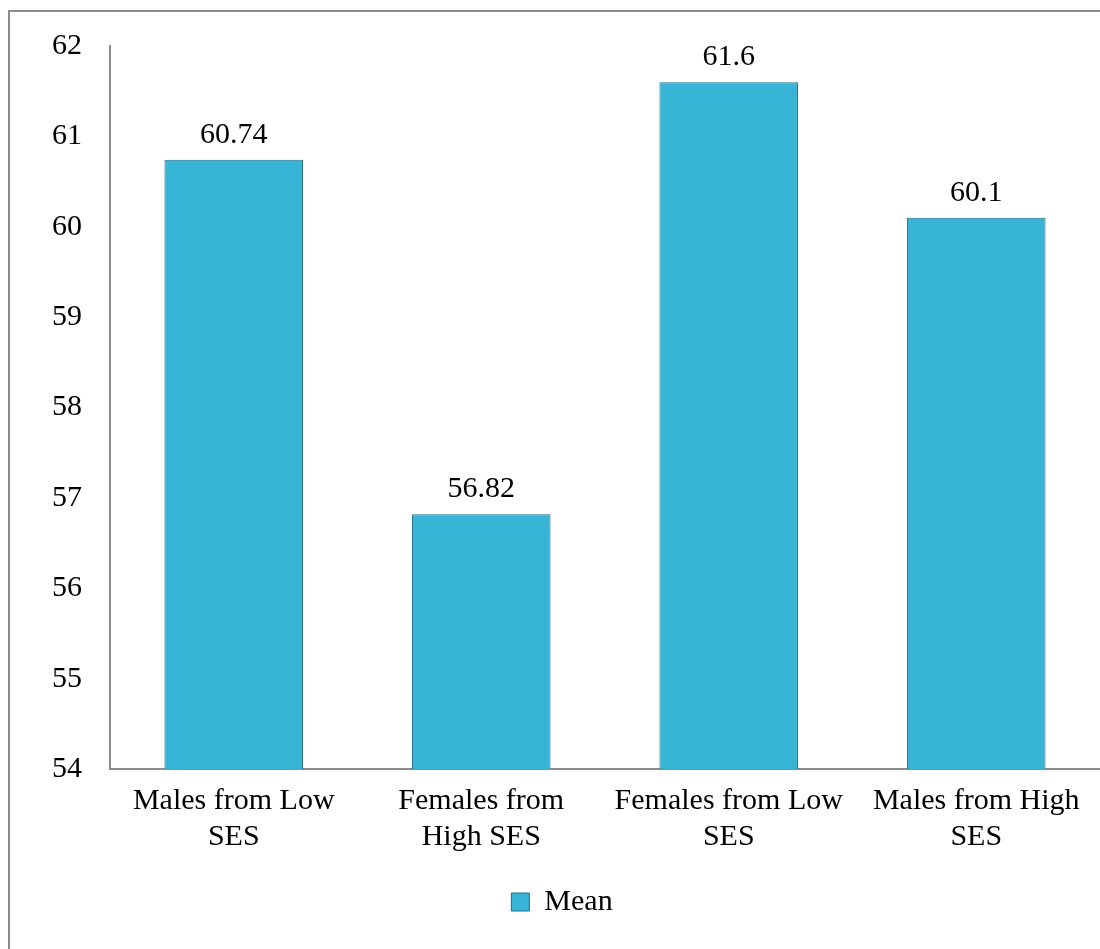 Image resolution: width=1100 pixels, height=949 pixels. What do you see at coordinates (976, 816) in the screenshot?
I see `x-tick-label: Males from High SES` at bounding box center [976, 816].